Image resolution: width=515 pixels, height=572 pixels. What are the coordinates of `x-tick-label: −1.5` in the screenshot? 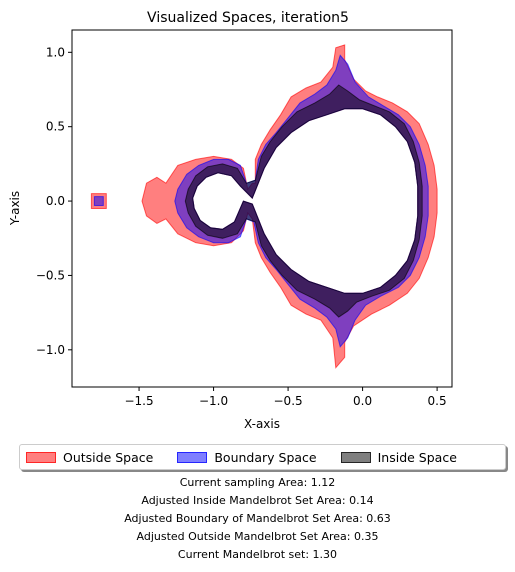 It's located at (138, 401).